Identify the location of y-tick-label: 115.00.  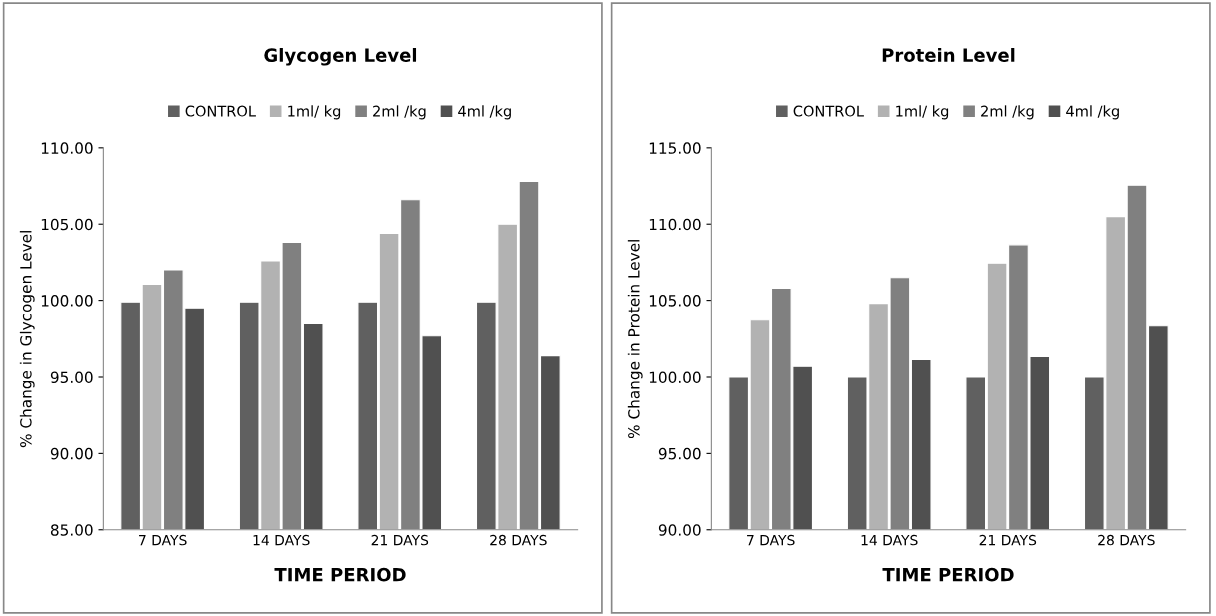
(675, 148).